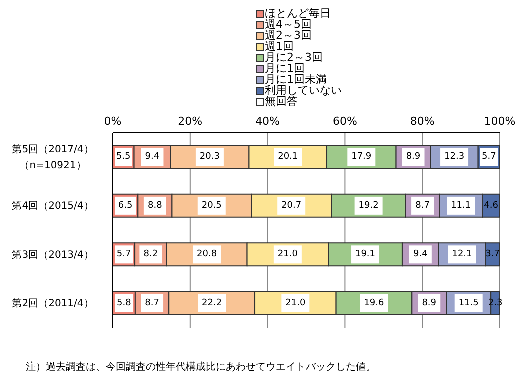  I want to click on data-label: 19.6, so click(374, 303).